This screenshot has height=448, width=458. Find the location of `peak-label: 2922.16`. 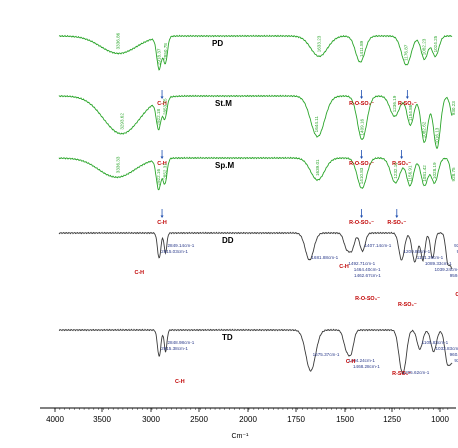

peak-label: 2922.16 is located at coordinates (158, 177).